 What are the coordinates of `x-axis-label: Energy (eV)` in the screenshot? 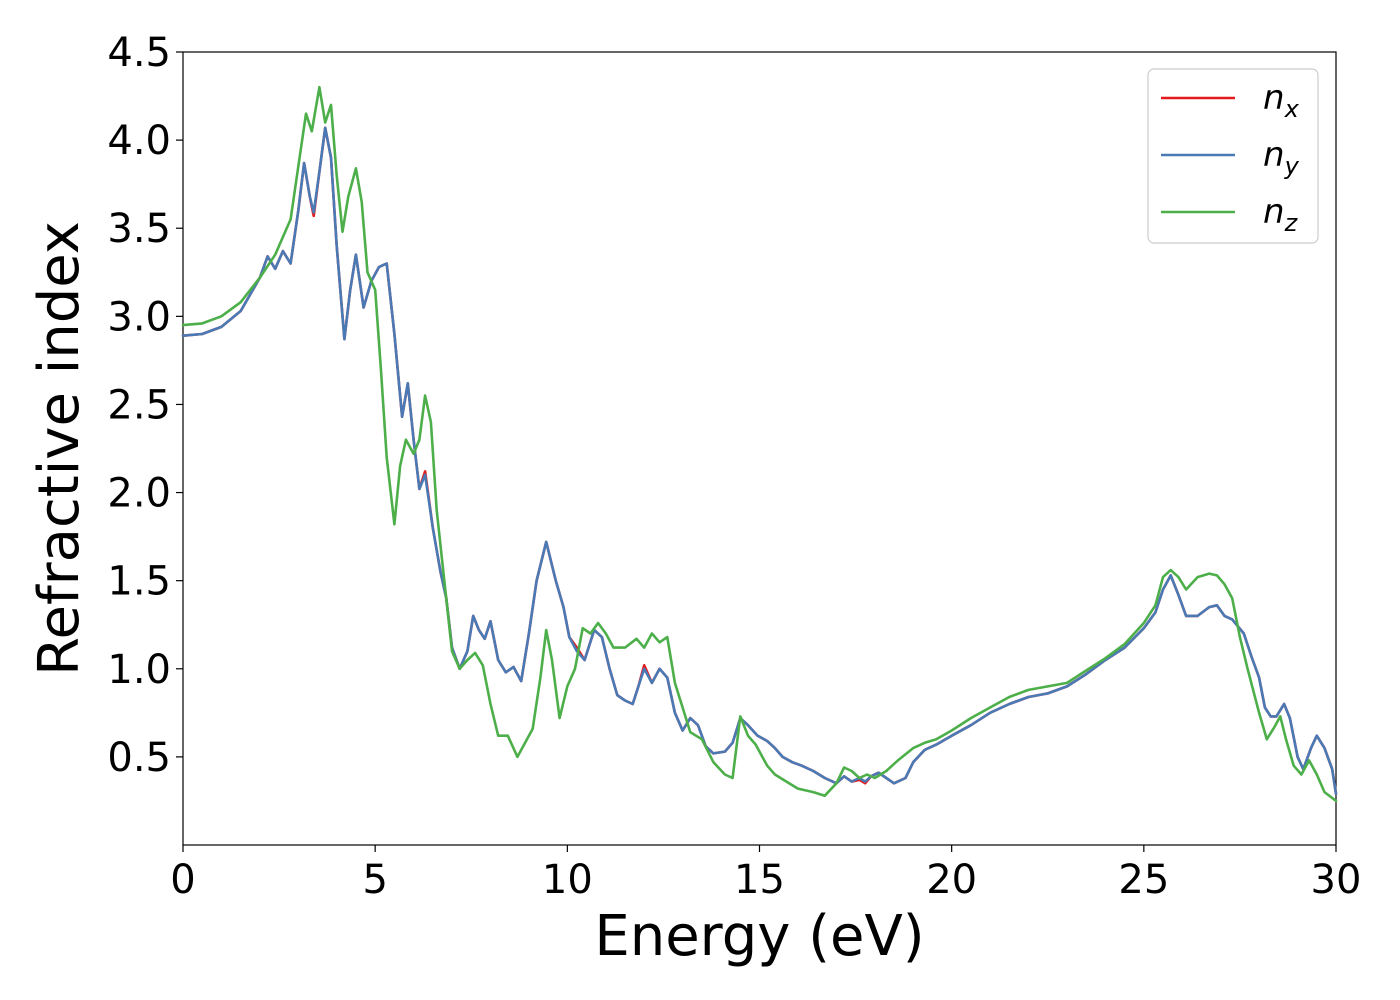 It's located at (759, 936).